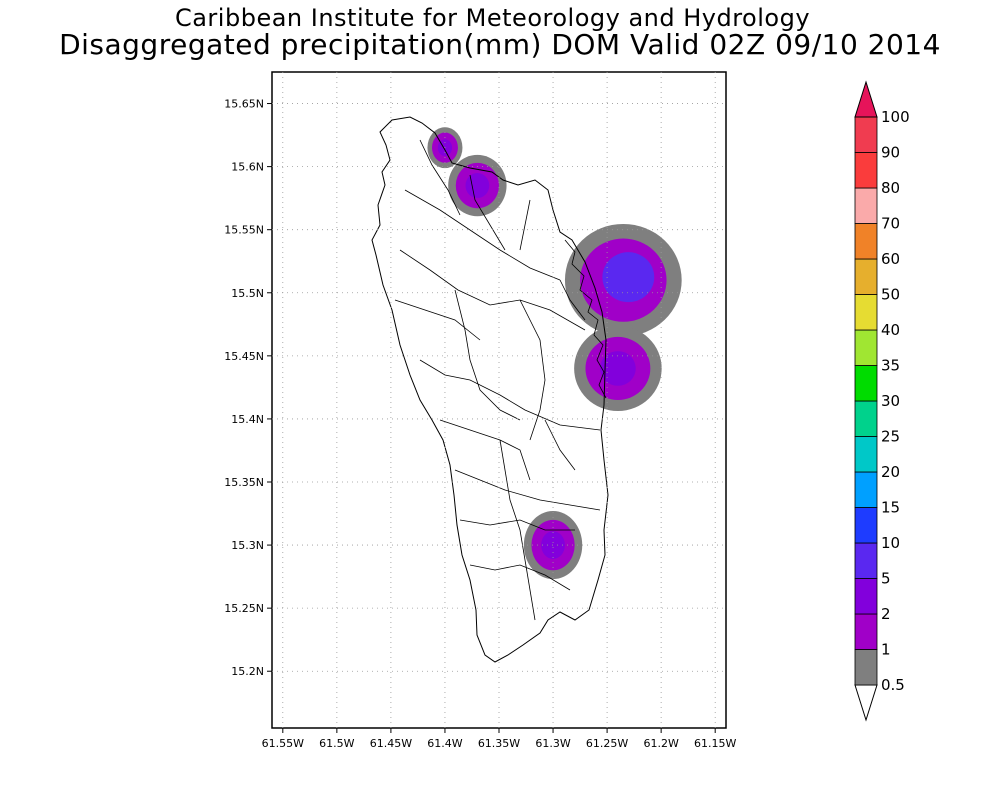 The height and width of the screenshot is (800, 1000). I want to click on x-tick-label: 61.5W, so click(336, 743).